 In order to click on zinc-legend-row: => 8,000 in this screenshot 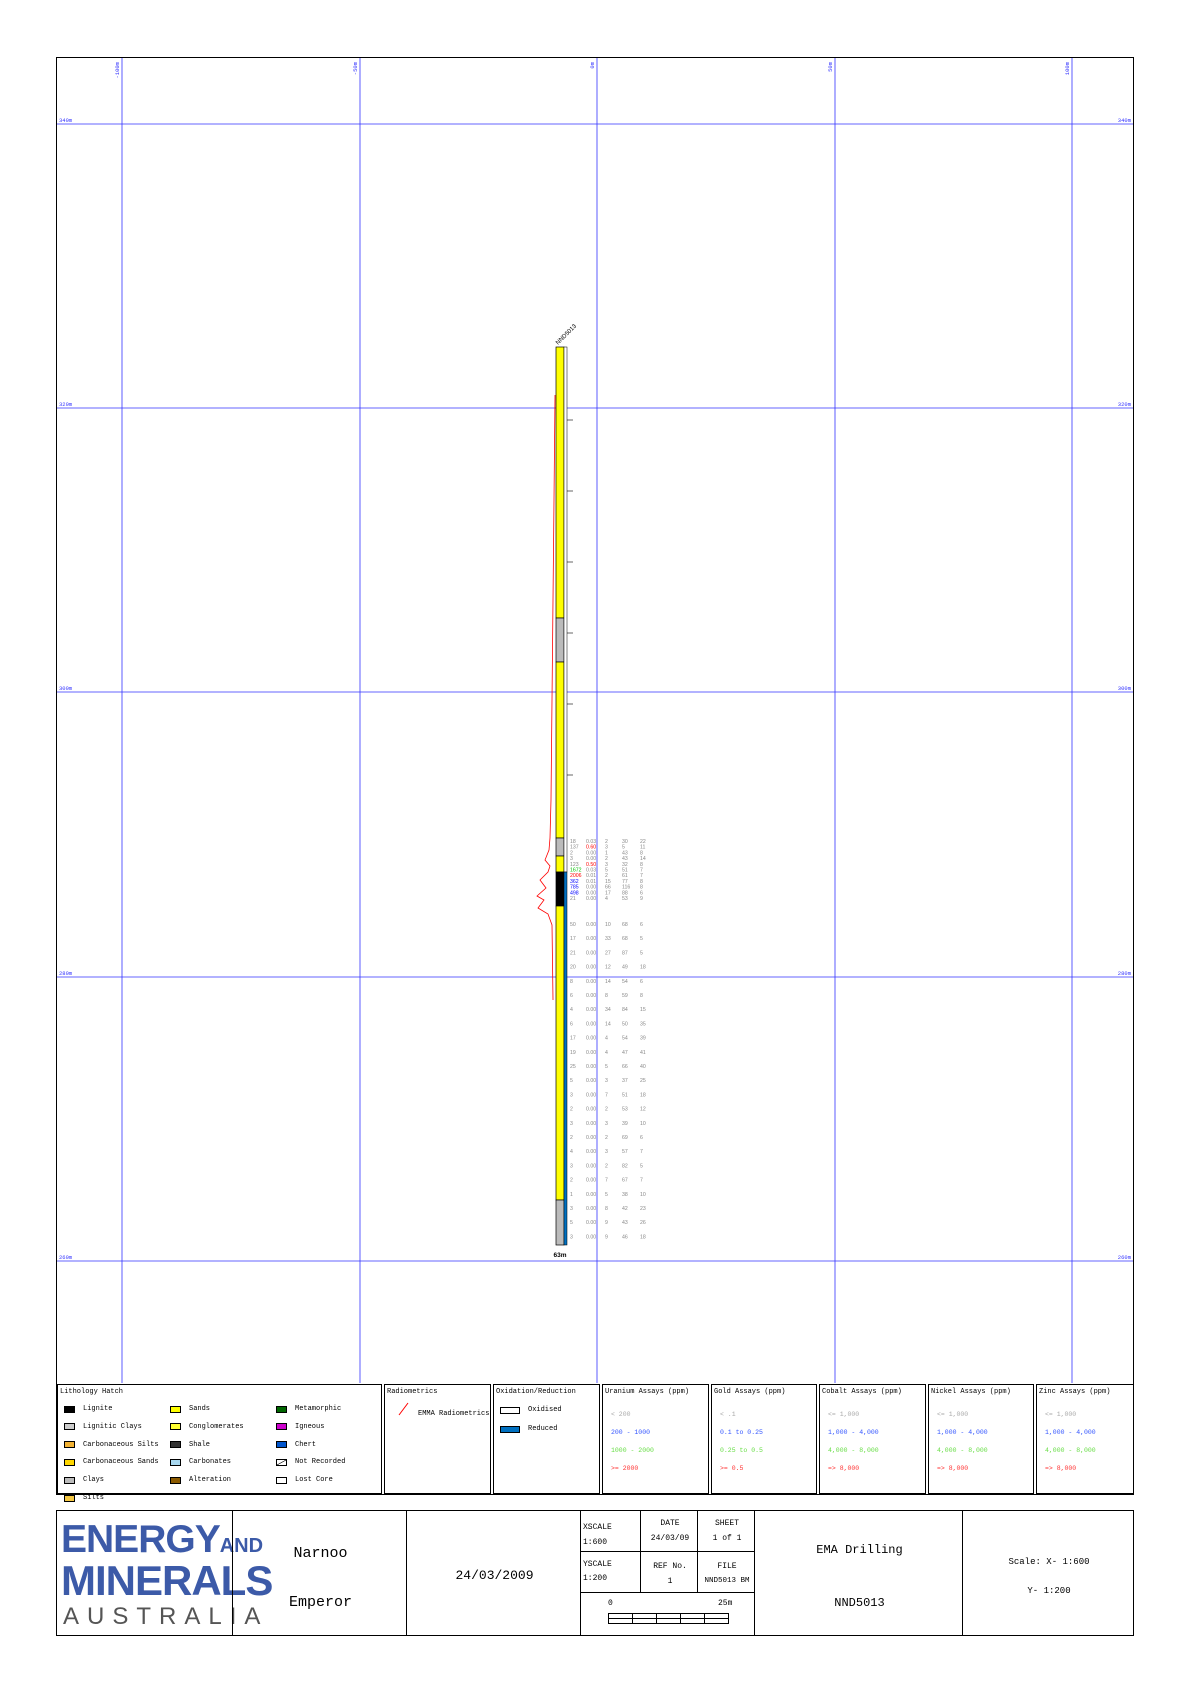, I will do `click(1061, 1468)`.